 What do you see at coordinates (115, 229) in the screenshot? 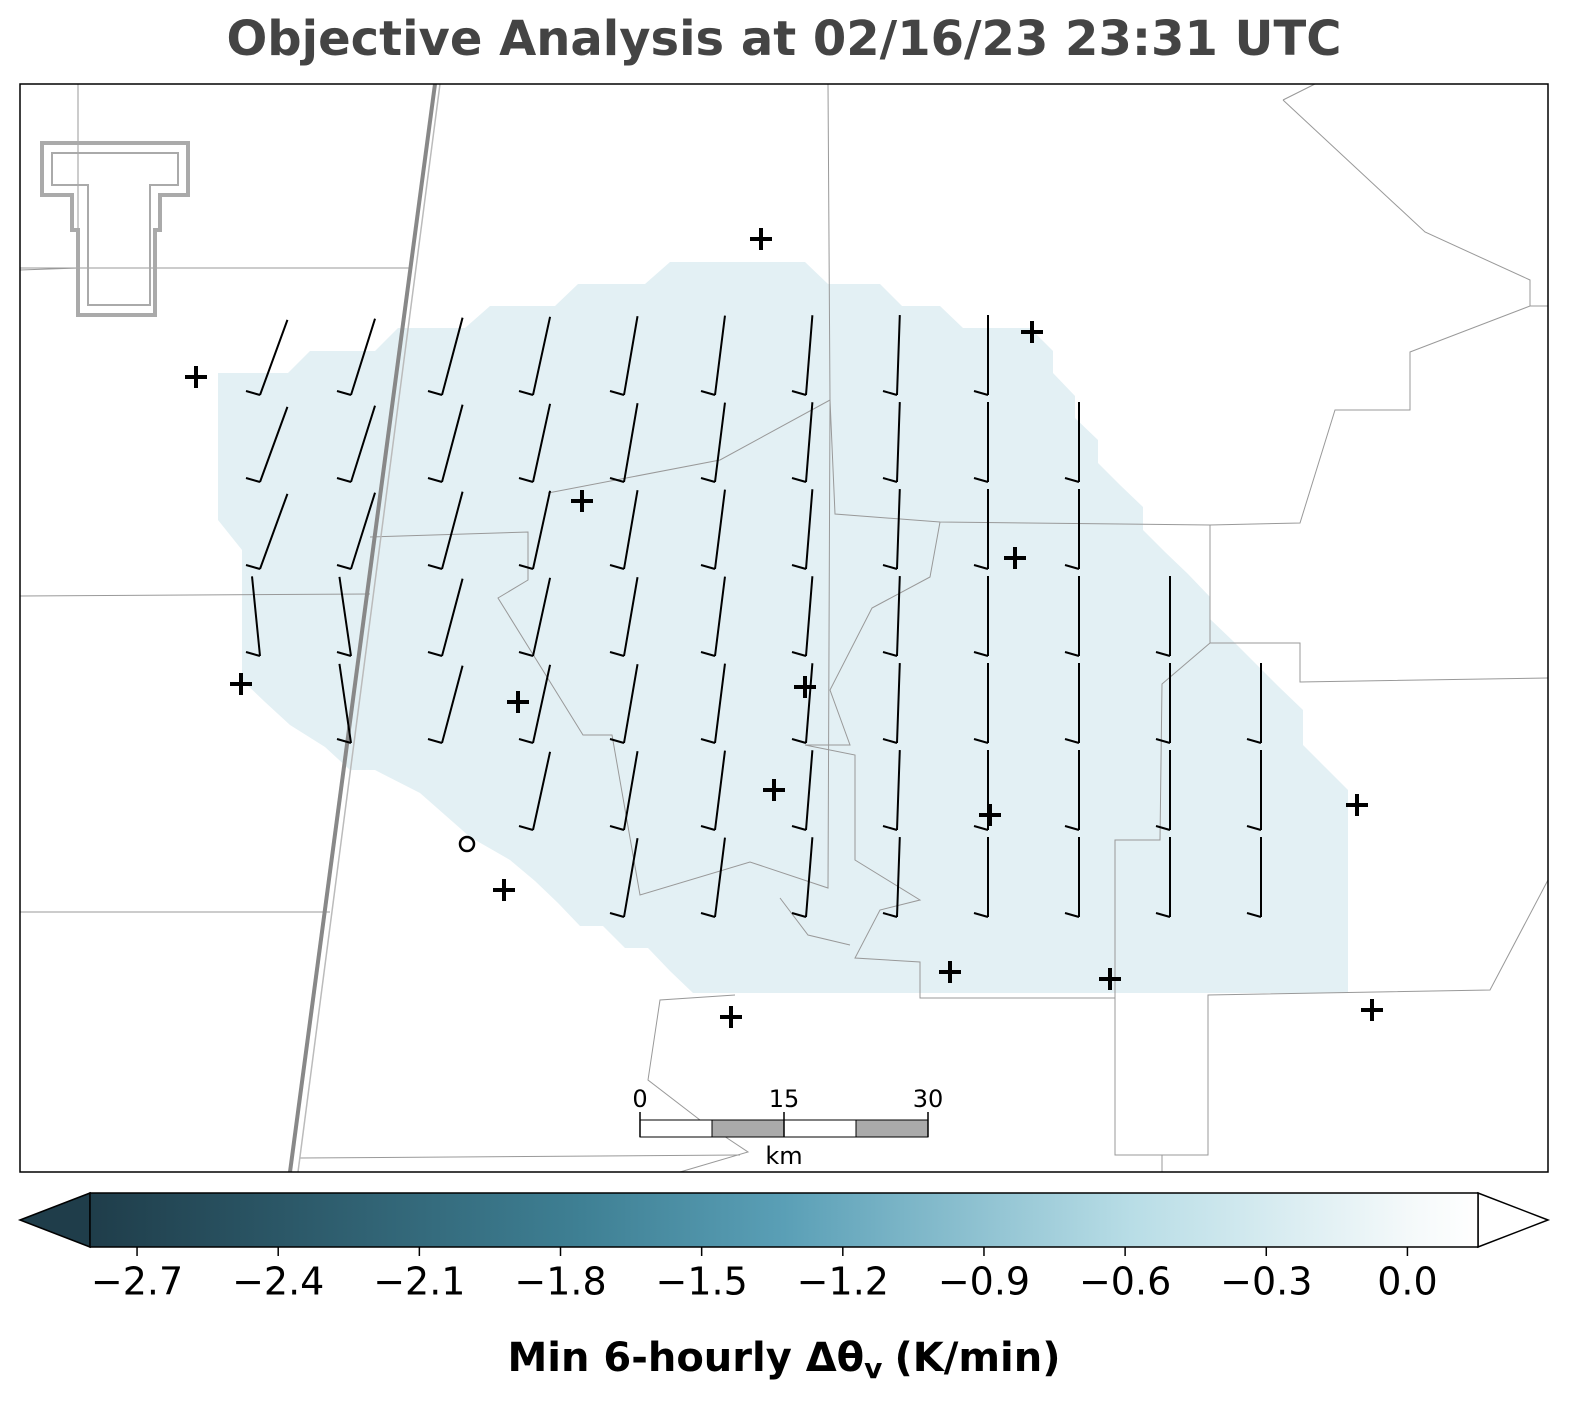
I see `logo` at bounding box center [115, 229].